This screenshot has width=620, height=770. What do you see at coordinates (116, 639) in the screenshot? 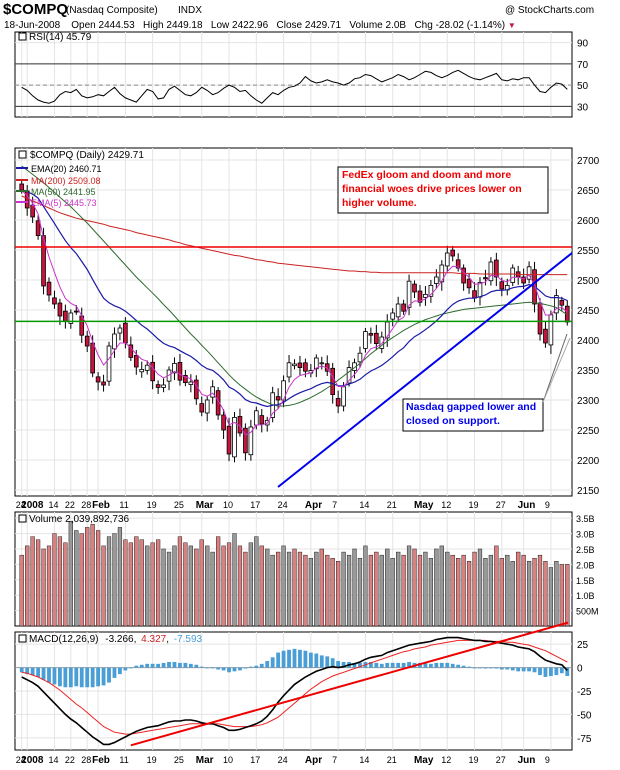
I see `macd-legend-line: MACD(12,26,9) -3.266, 4.327, -7.593` at bounding box center [116, 639].